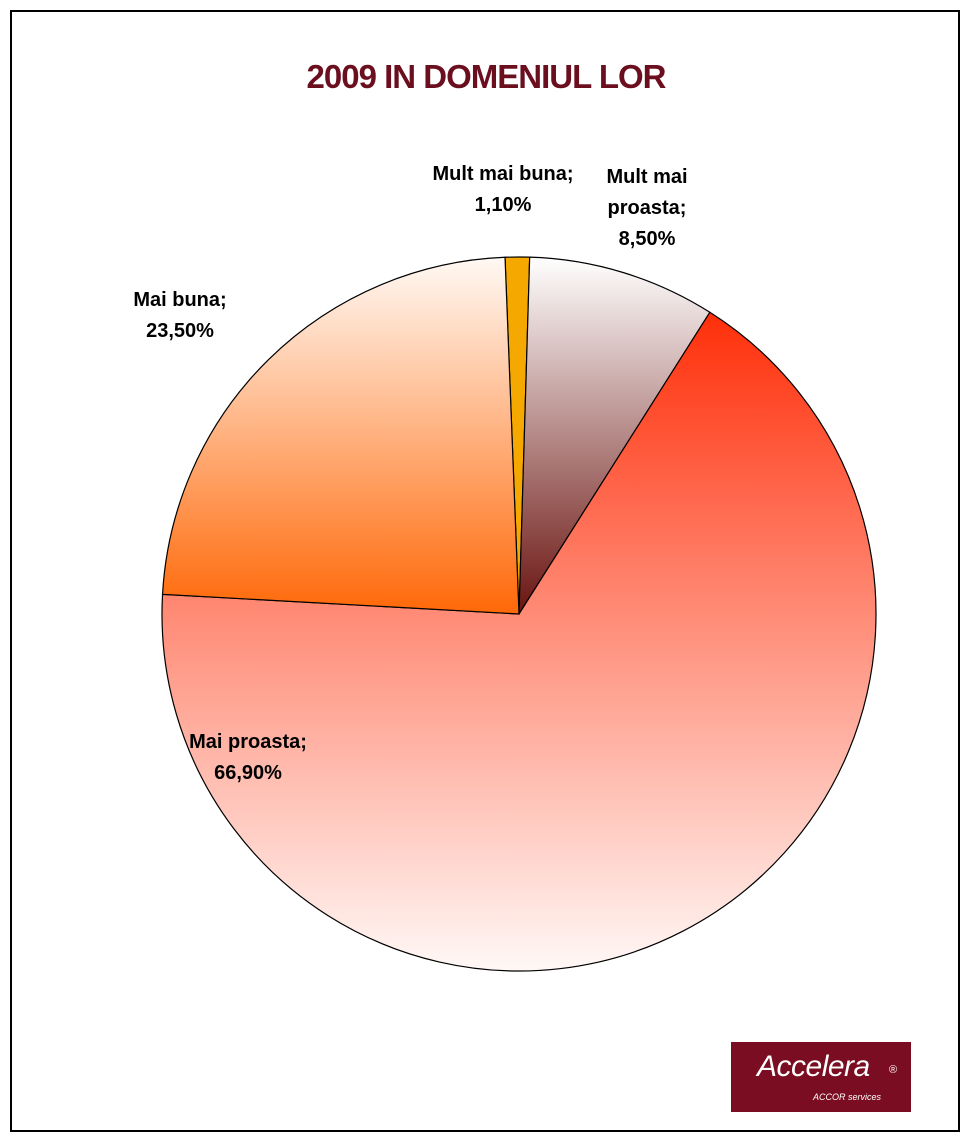  I want to click on logo-subtext: ACCOR services, so click(847, 1097).